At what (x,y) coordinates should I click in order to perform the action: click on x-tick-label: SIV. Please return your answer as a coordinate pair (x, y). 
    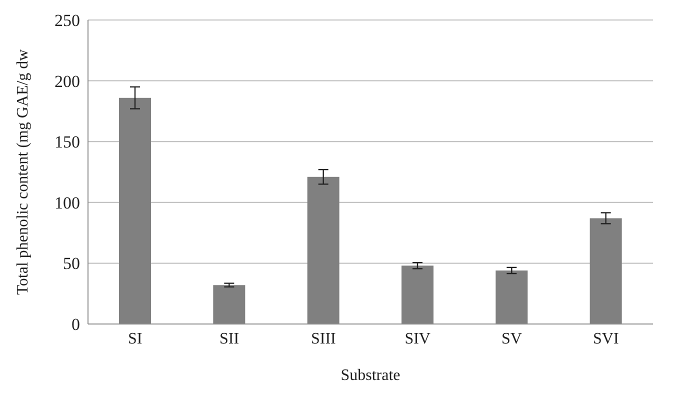
    Looking at the image, I should click on (417, 339).